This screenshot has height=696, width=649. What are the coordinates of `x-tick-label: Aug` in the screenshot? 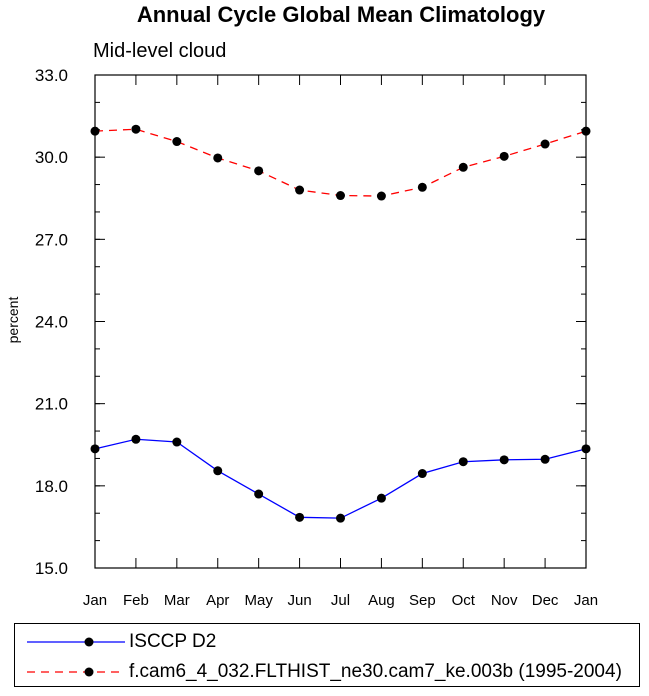 It's located at (381, 600).